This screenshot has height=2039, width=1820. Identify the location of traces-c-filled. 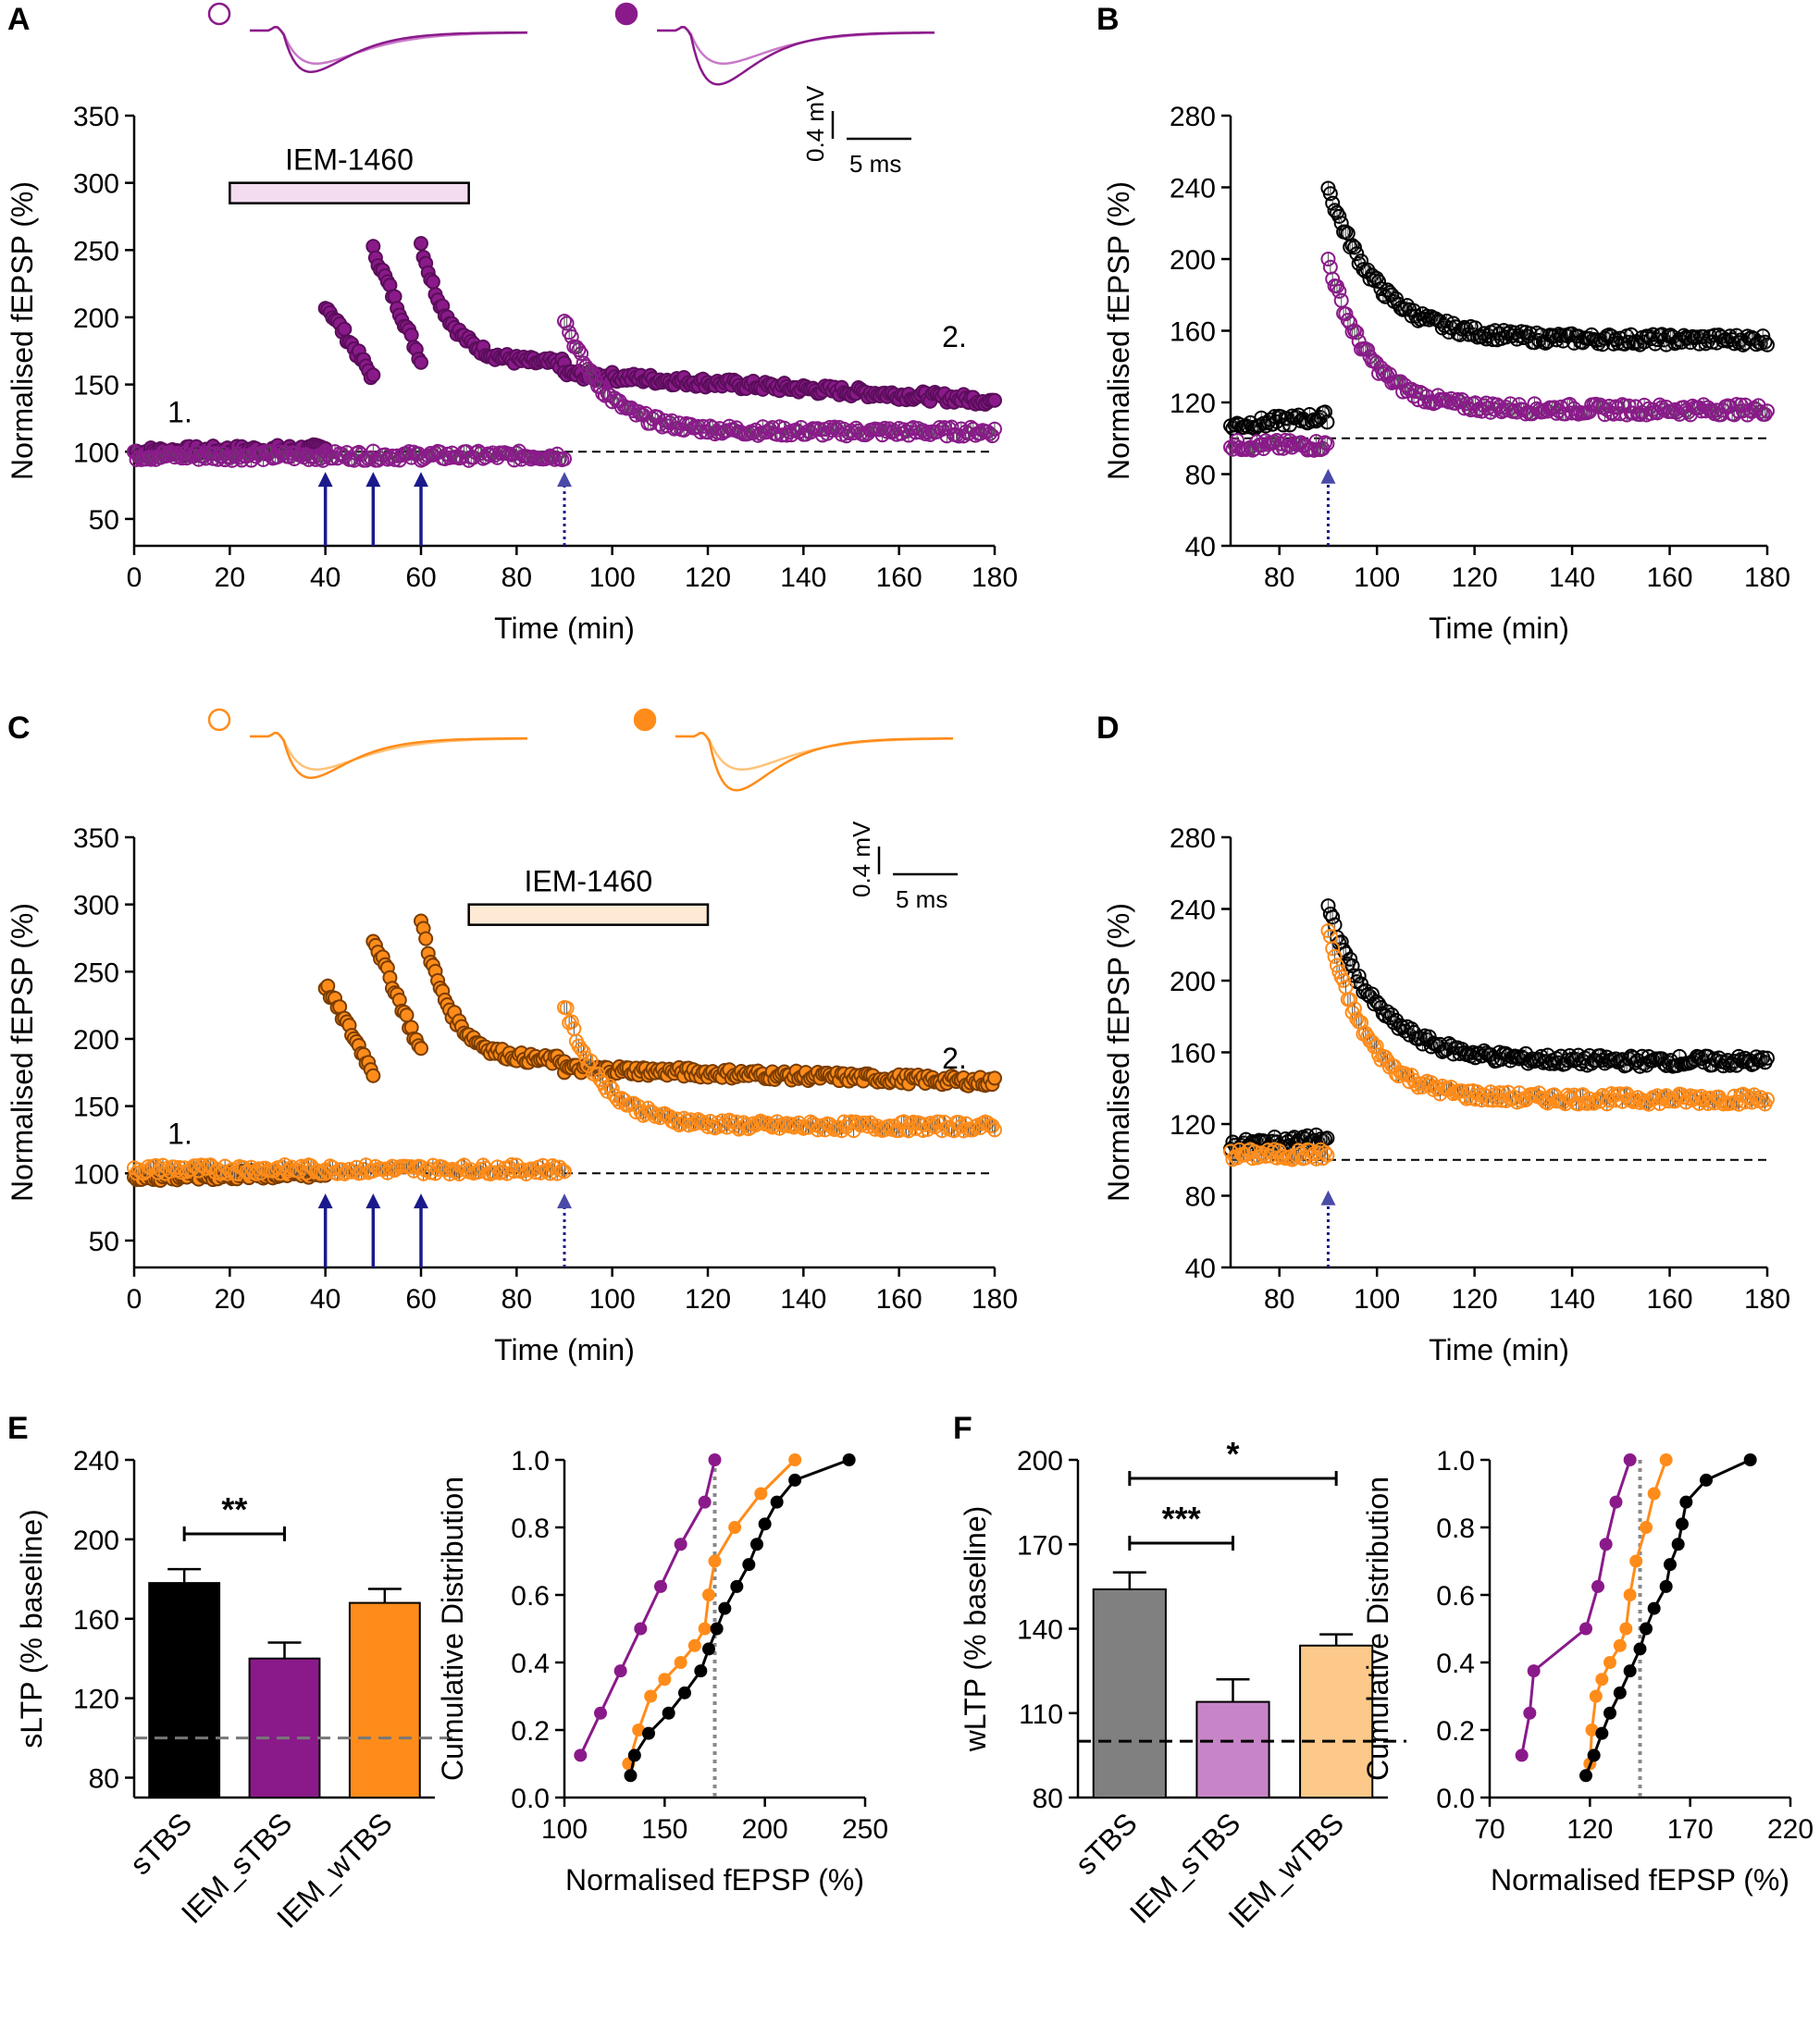
(793, 750).